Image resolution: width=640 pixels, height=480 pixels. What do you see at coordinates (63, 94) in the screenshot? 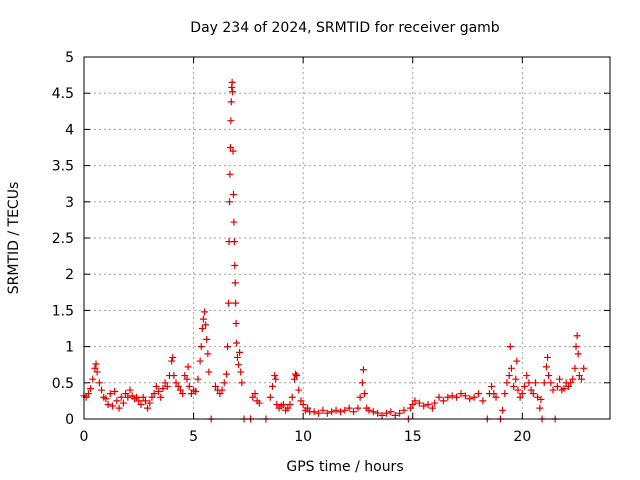
I see `y-tick-label: 4.5` at bounding box center [63, 94].